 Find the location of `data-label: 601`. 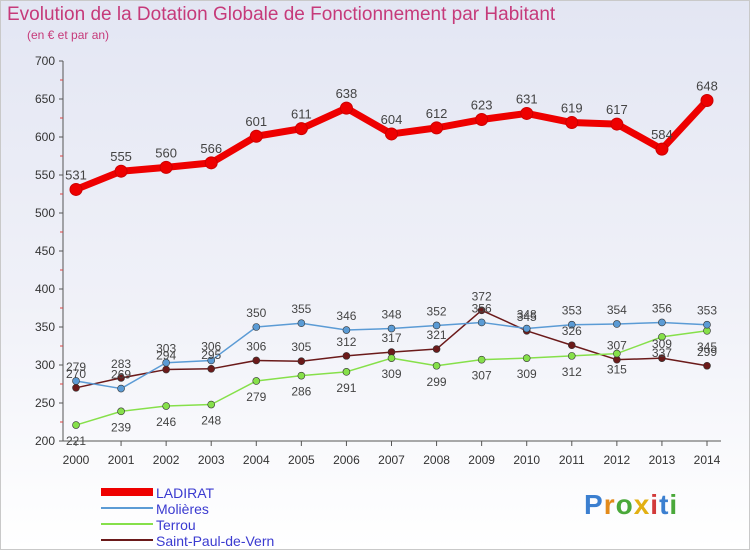

data-label: 601 is located at coordinates (256, 121).